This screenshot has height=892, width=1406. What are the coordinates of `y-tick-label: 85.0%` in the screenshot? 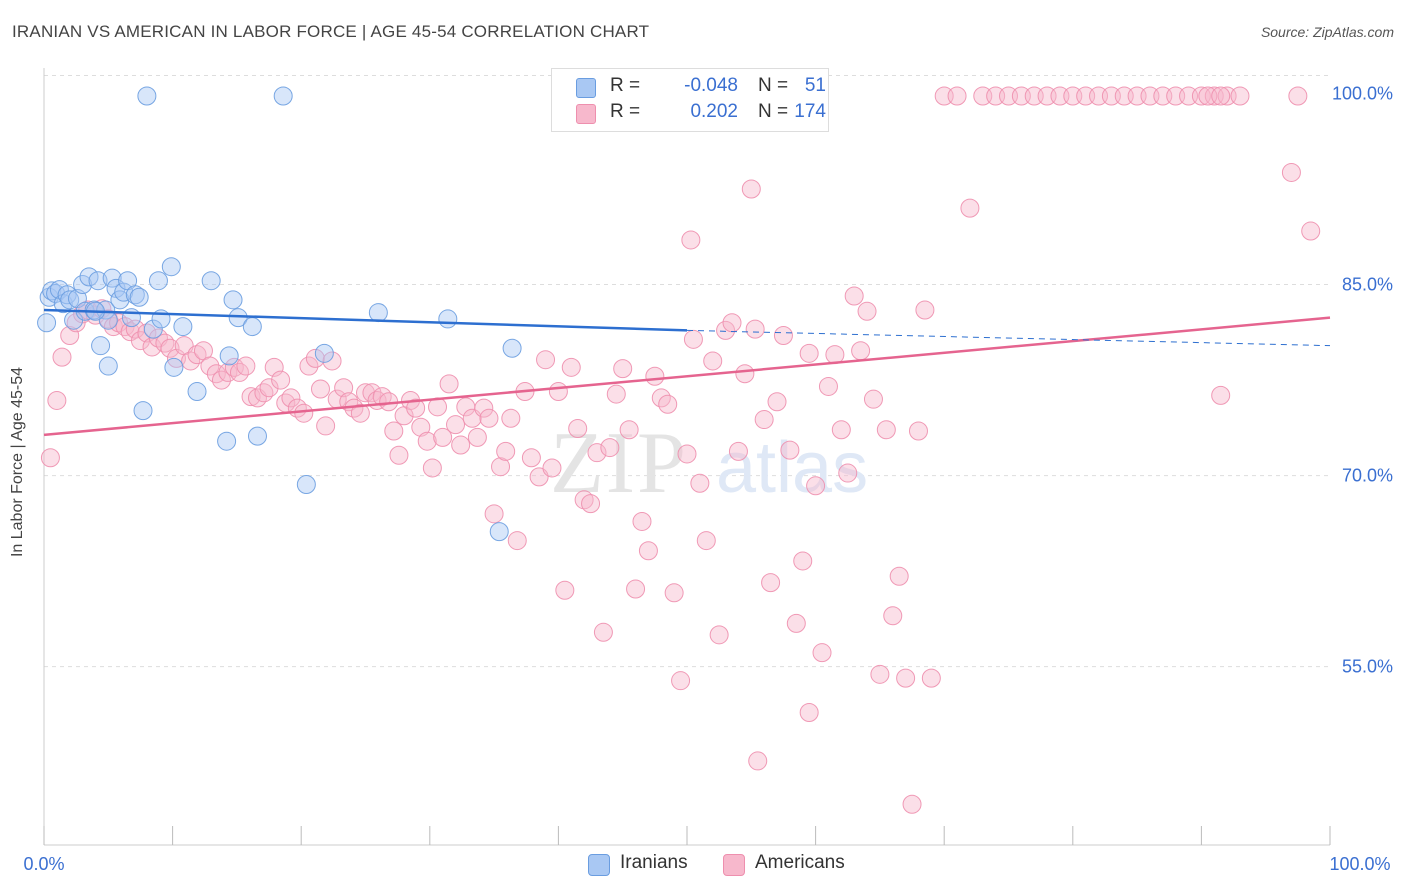 It's located at (1367, 285).